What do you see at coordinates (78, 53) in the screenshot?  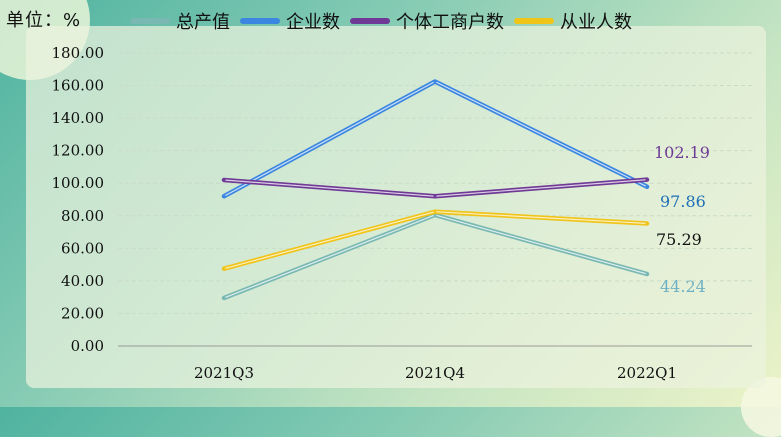 I see `y-tick-label: 180.00` at bounding box center [78, 53].